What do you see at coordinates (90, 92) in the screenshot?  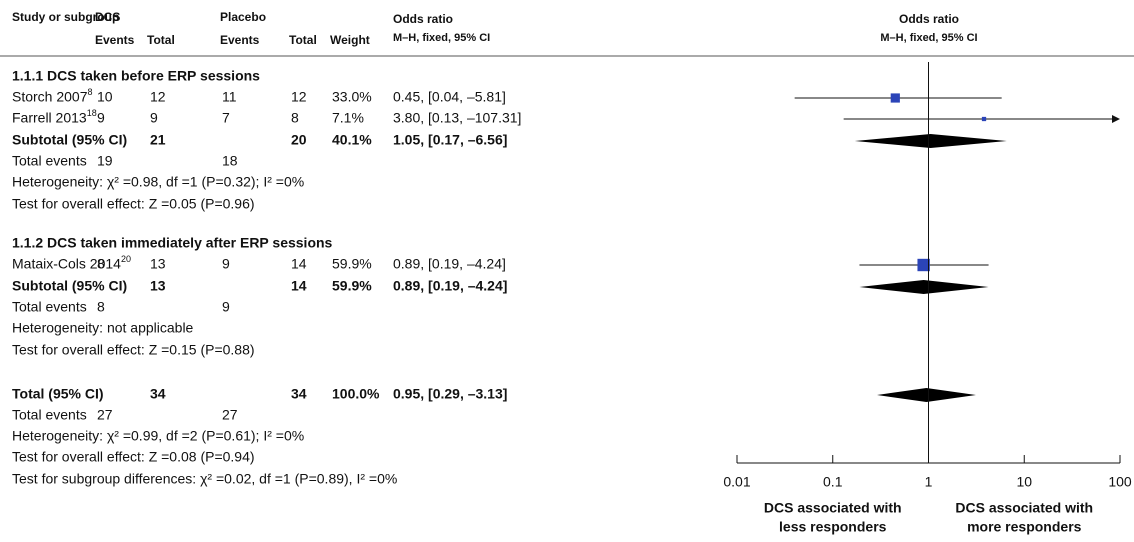 I see `study-ref: 8` at bounding box center [90, 92].